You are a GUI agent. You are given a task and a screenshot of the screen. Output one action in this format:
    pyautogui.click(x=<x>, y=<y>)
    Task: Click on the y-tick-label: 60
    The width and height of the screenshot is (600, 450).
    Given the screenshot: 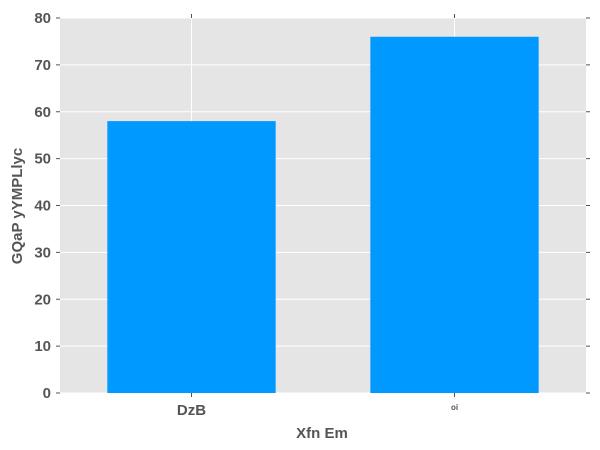 What is the action you would take?
    pyautogui.click(x=42, y=112)
    